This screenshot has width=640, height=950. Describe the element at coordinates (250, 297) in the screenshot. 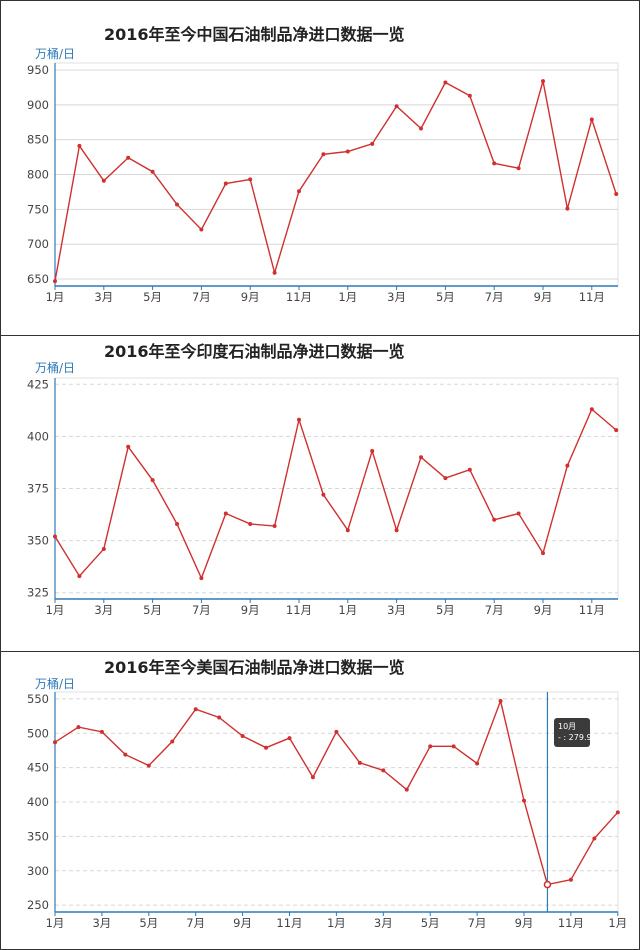

I see `x-tick-label: 9月` at that location.